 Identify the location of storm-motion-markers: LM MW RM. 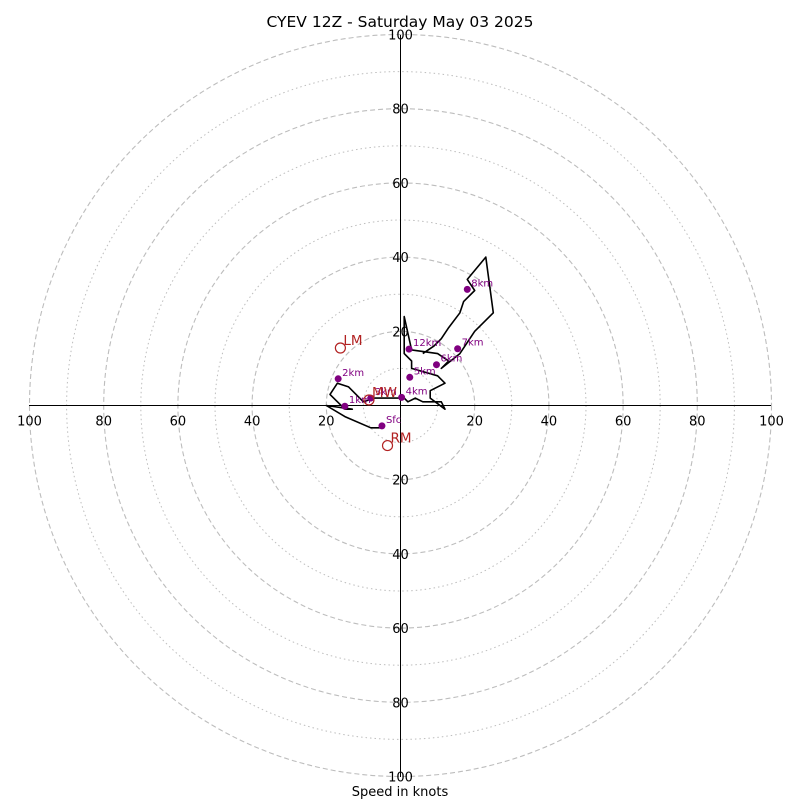
(373, 392).